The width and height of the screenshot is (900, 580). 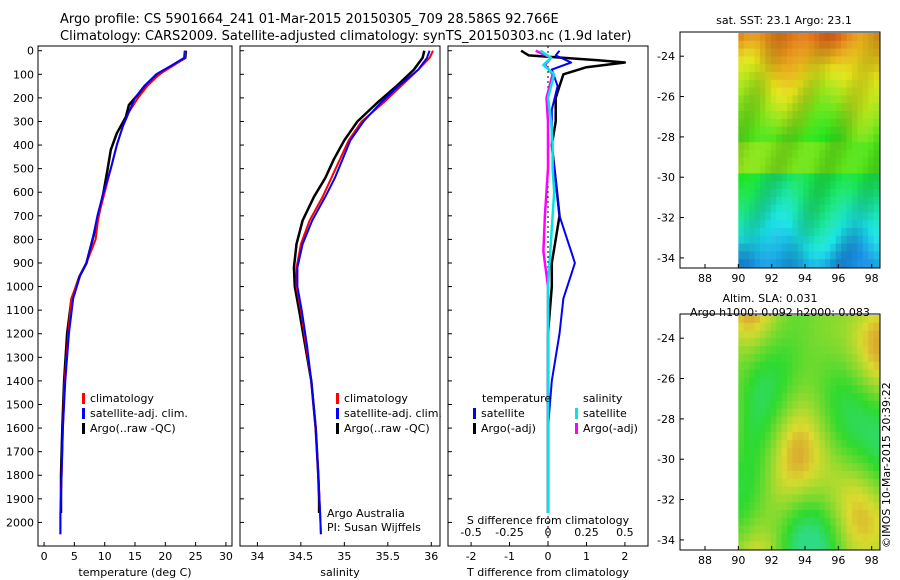 What do you see at coordinates (509, 532) in the screenshot?
I see `s-diff-tick-label: -0.25` at bounding box center [509, 532].